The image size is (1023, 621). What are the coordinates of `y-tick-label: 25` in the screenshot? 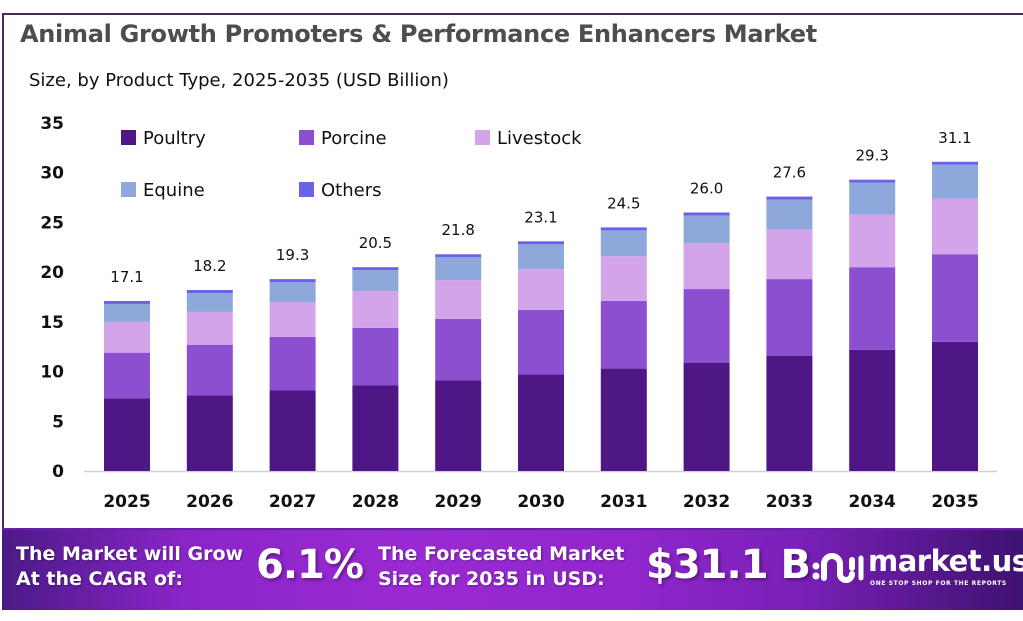 It's located at (52, 223).